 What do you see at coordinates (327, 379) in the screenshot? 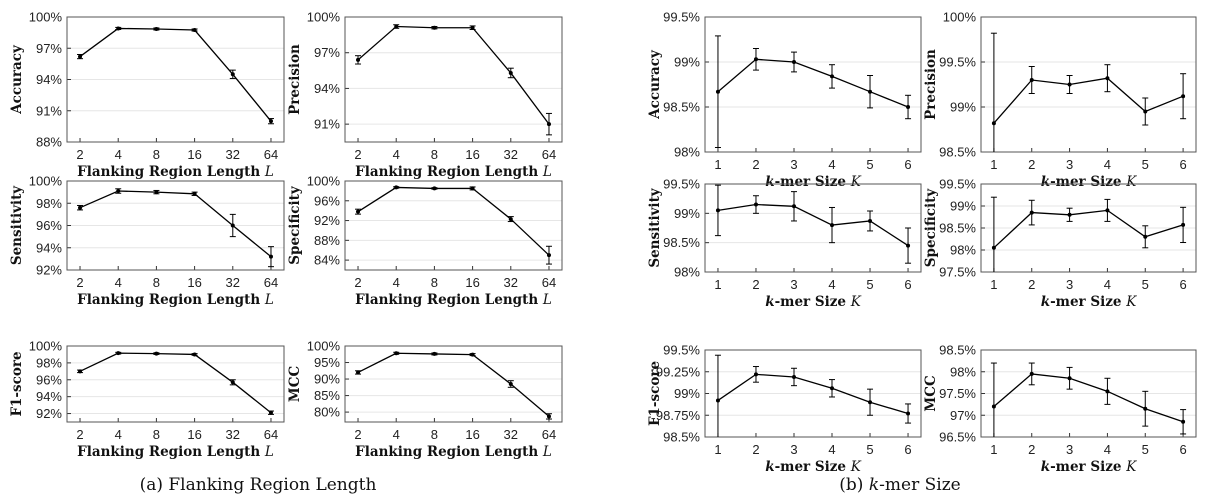
I see `y-tick-label: 90%` at bounding box center [327, 379].